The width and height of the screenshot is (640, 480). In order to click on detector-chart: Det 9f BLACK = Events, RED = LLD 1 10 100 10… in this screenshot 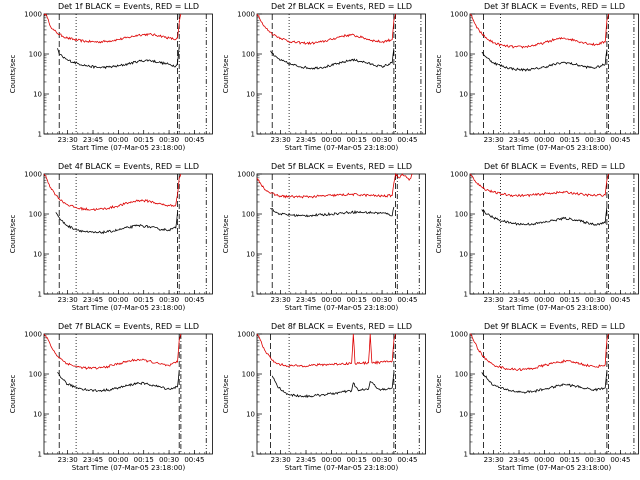, I will do `click(537, 397)`.